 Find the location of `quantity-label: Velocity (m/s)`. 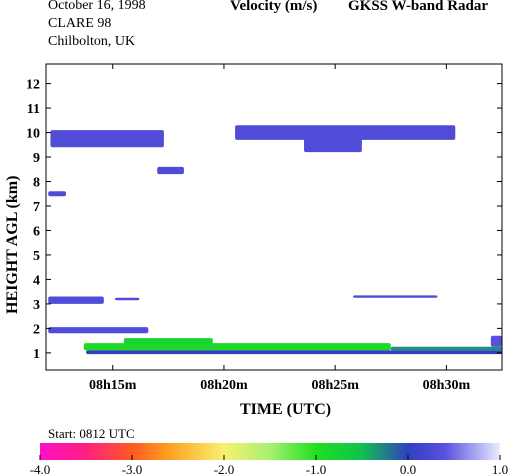

quantity-label: Velocity (m/s) is located at coordinates (274, 7).